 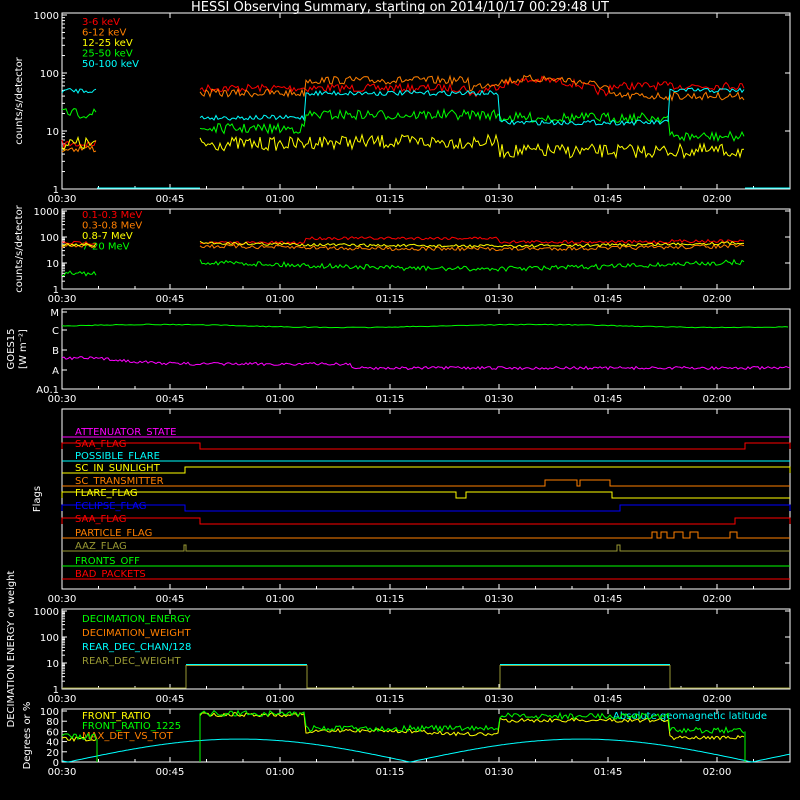 What do you see at coordinates (101, 22) in the screenshot?
I see `legend-entry: 3-6 keV` at bounding box center [101, 22].